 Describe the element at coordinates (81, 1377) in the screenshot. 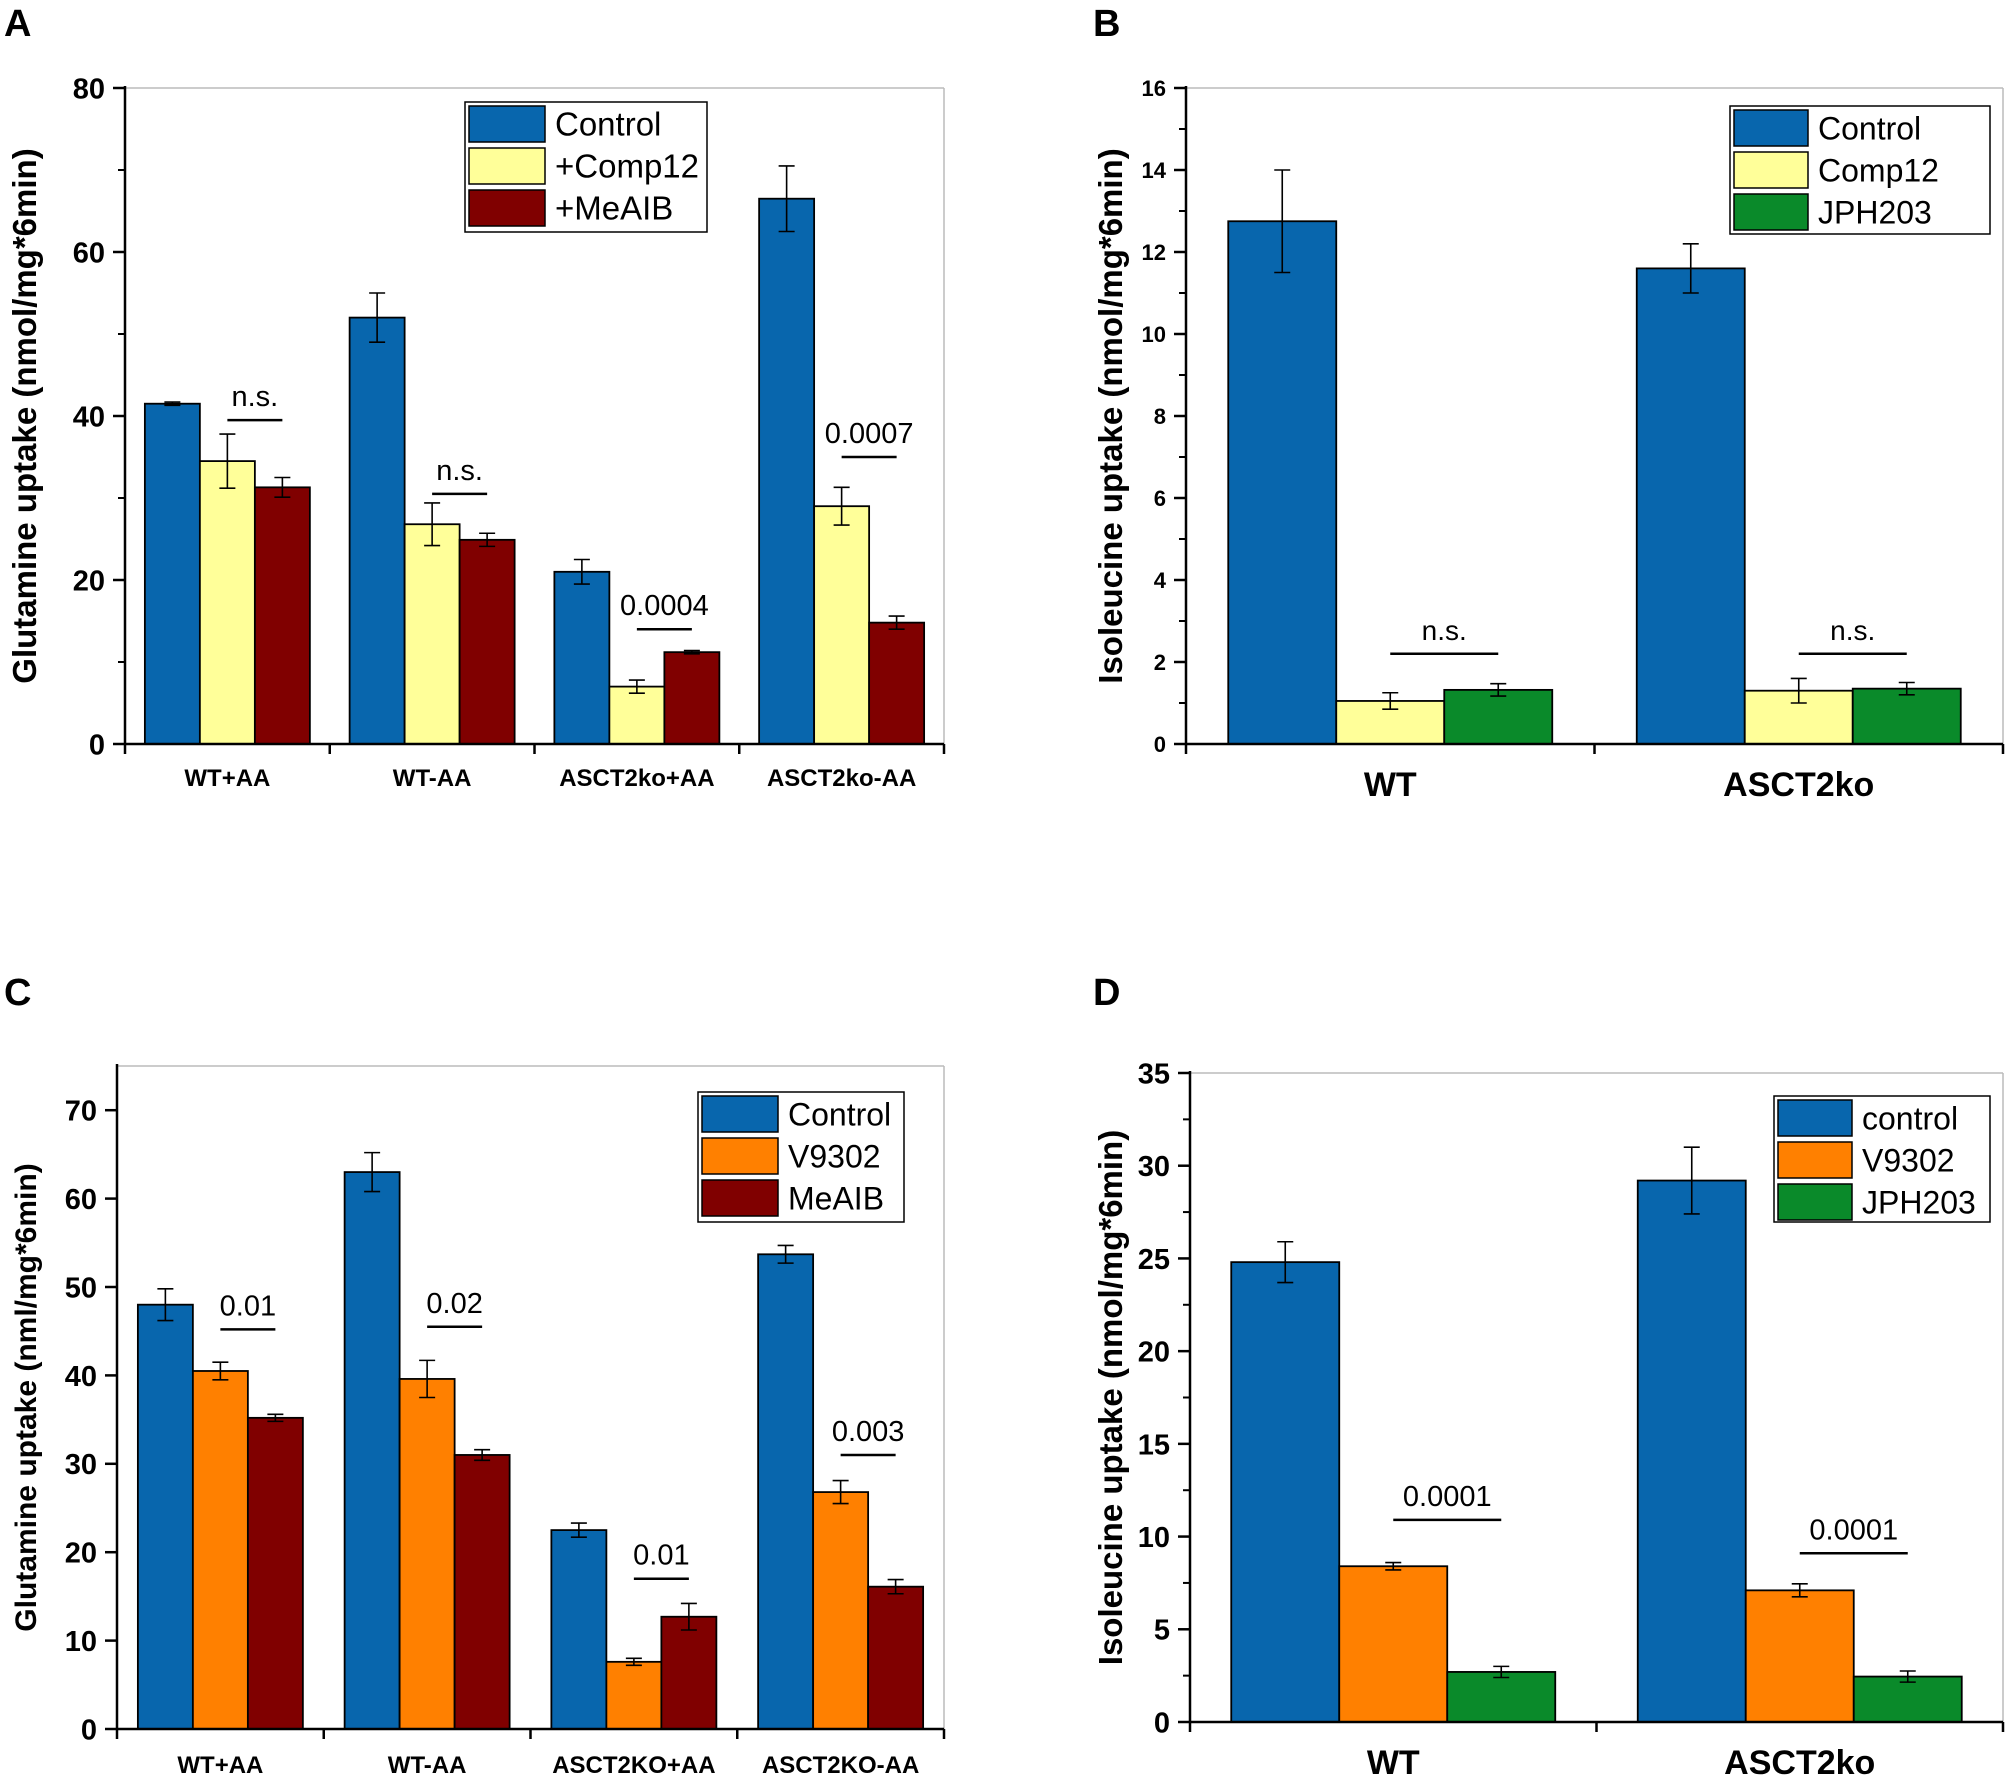

I see `y-tick-label: 40` at that location.